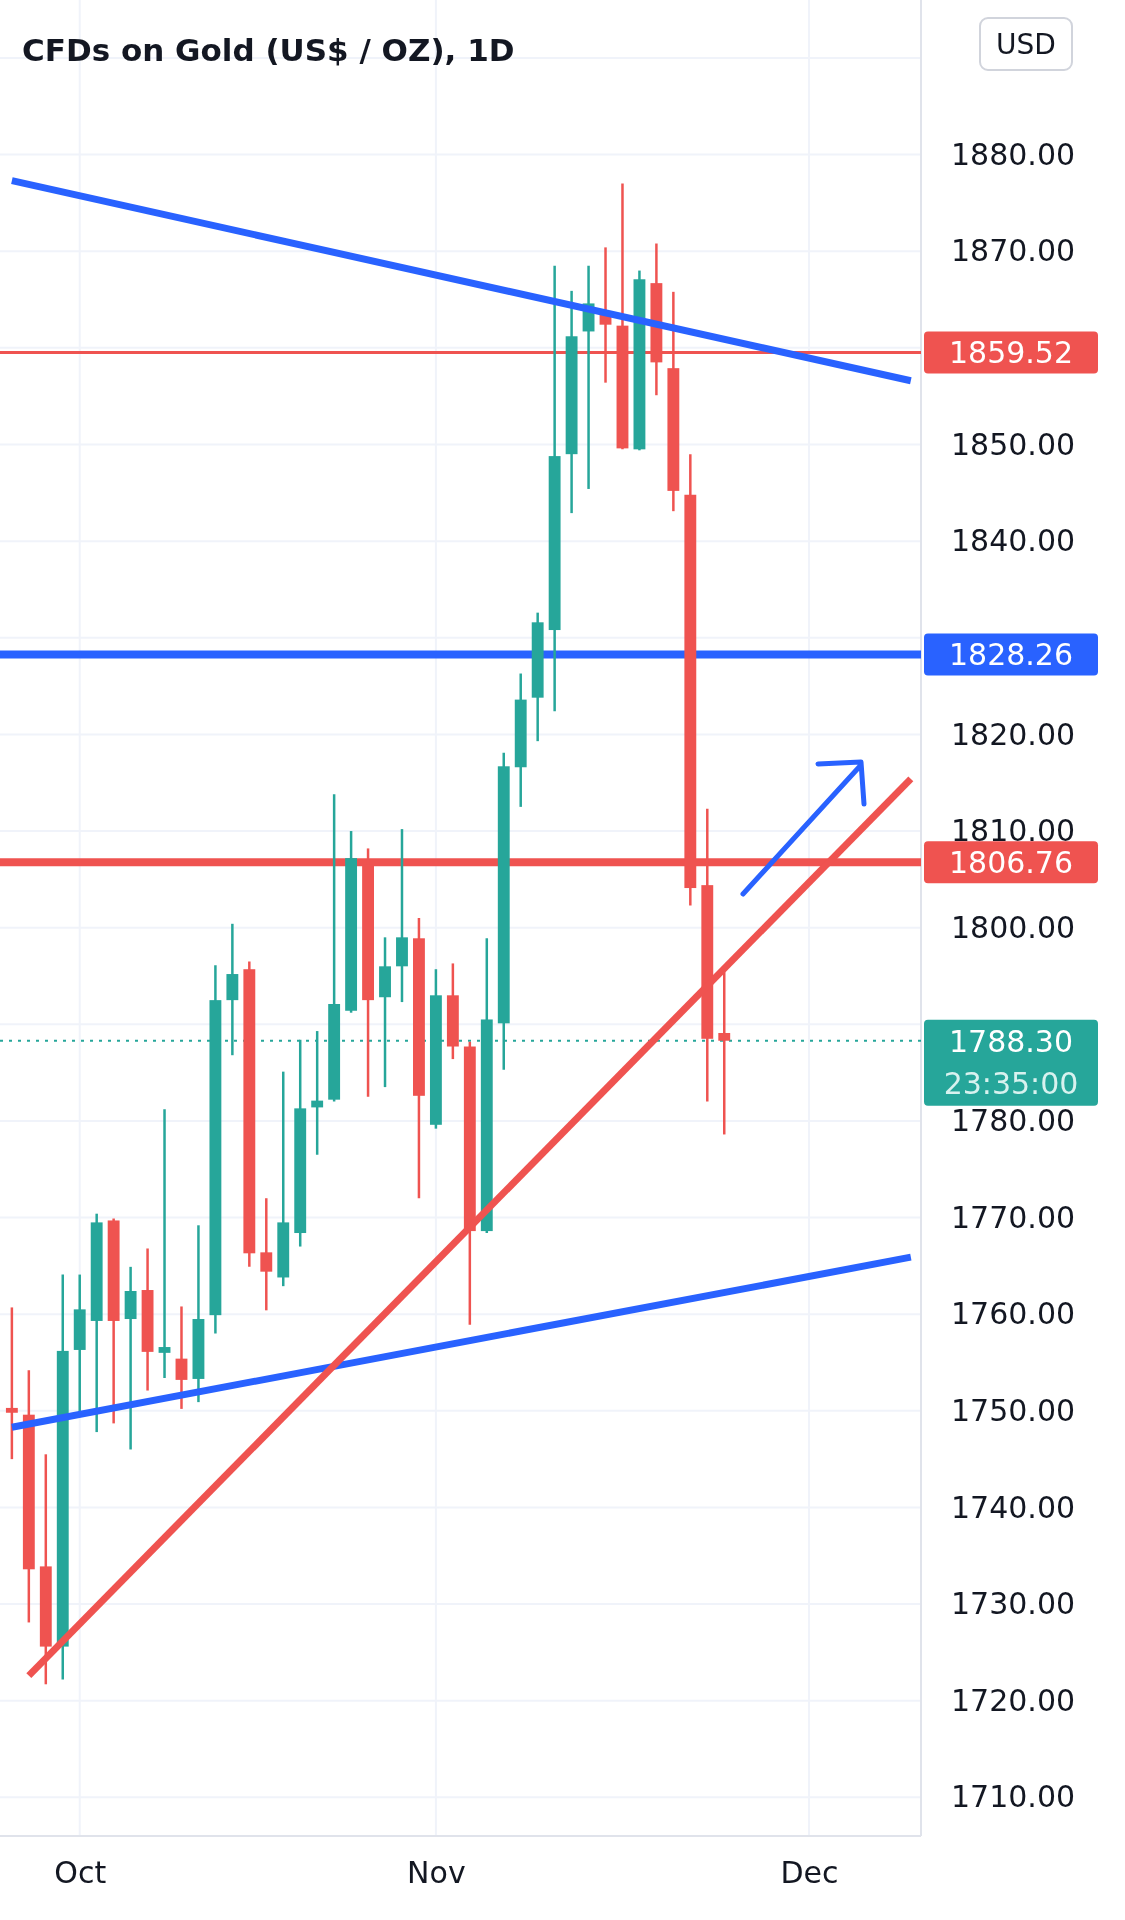  I want to click on y-tick-label: 1780.00, so click(1013, 1121).